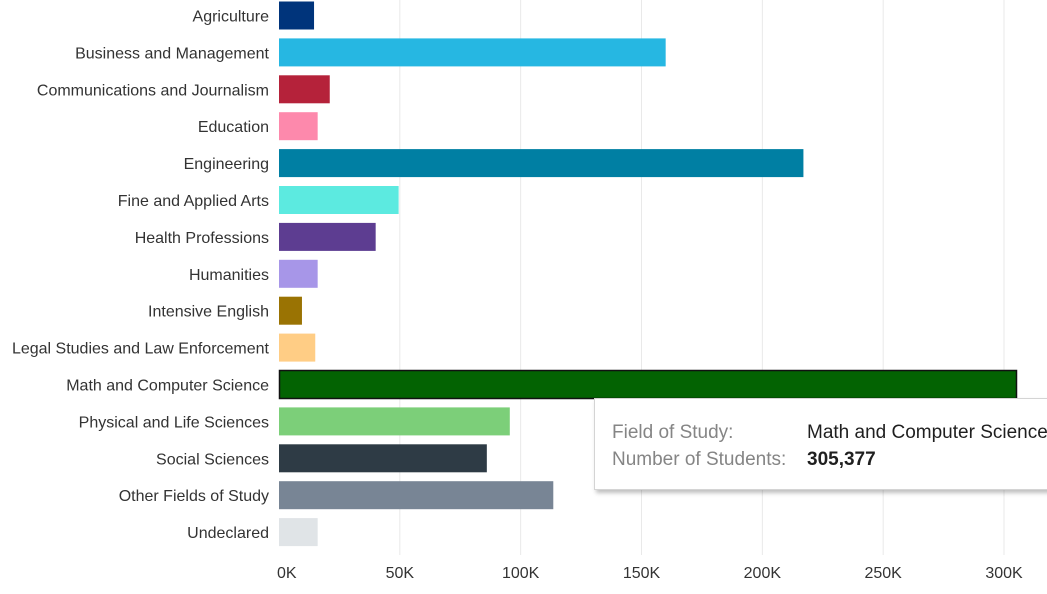  Describe the element at coordinates (233, 127) in the screenshot. I see `category-label: Education` at that location.